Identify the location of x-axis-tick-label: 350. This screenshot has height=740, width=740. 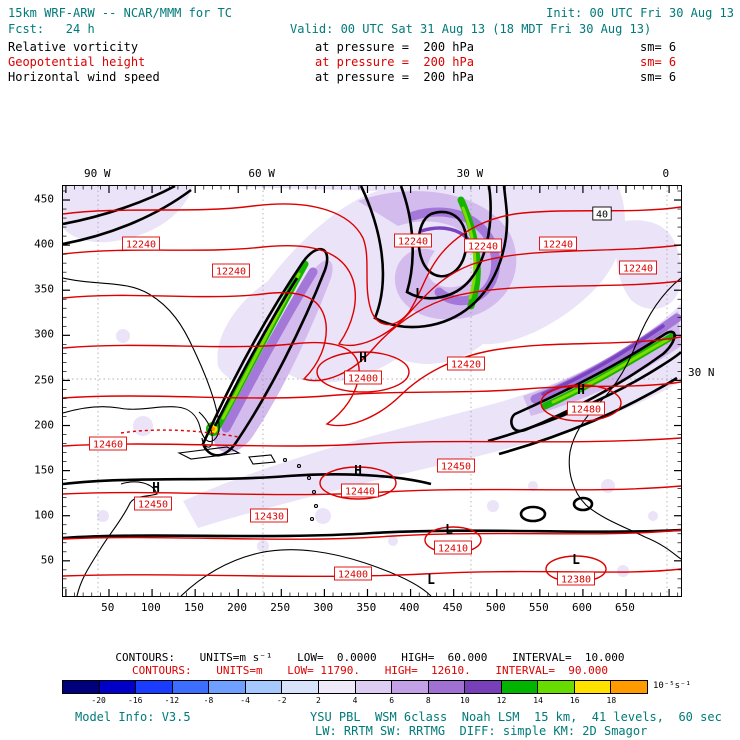
(366, 607).